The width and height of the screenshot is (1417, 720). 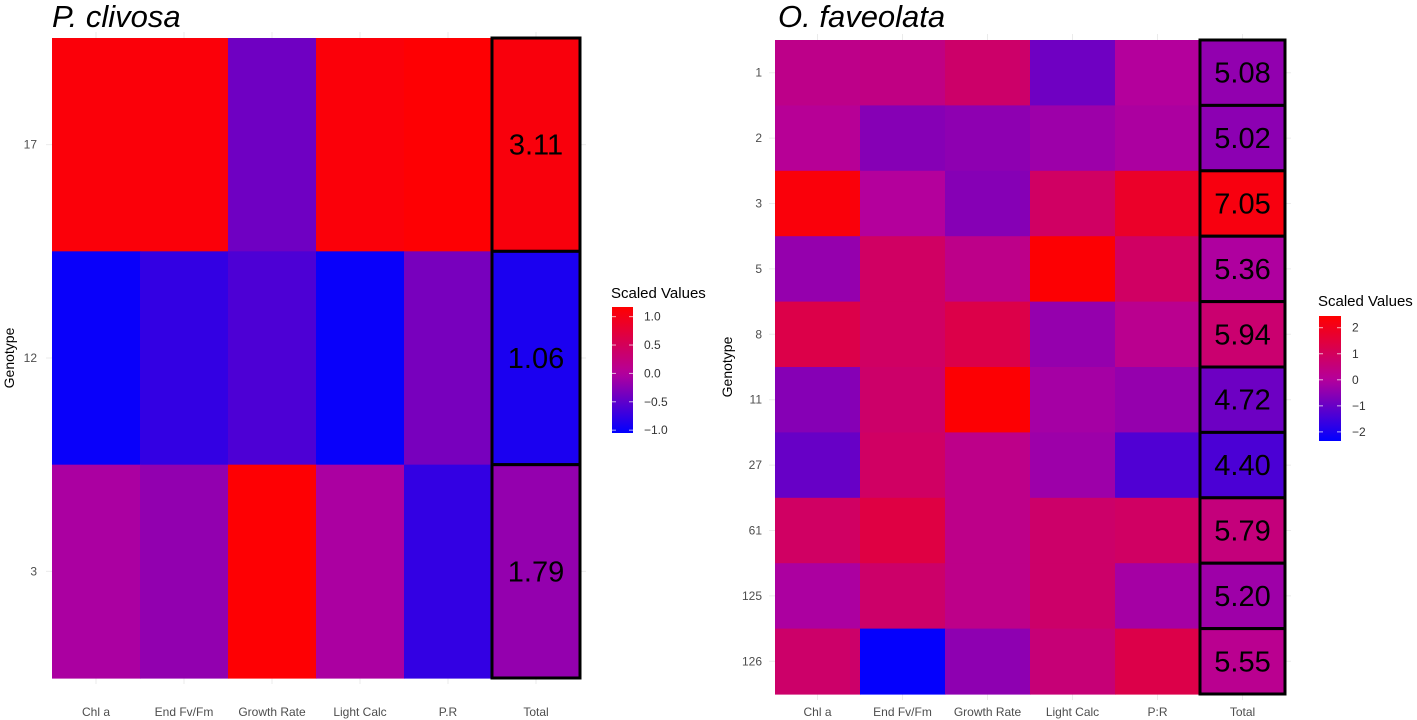 I want to click on legend-label: 1.0, so click(x=652, y=317).